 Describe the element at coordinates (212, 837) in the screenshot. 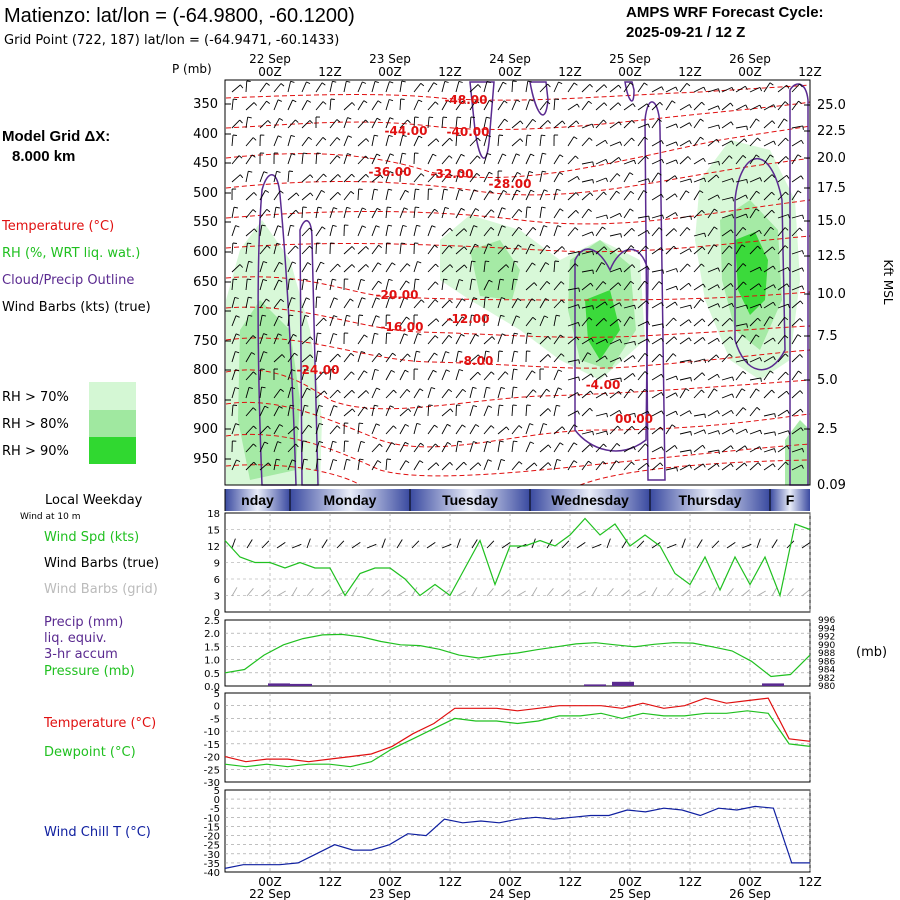

I see `p5-ytick-5: -20` at that location.